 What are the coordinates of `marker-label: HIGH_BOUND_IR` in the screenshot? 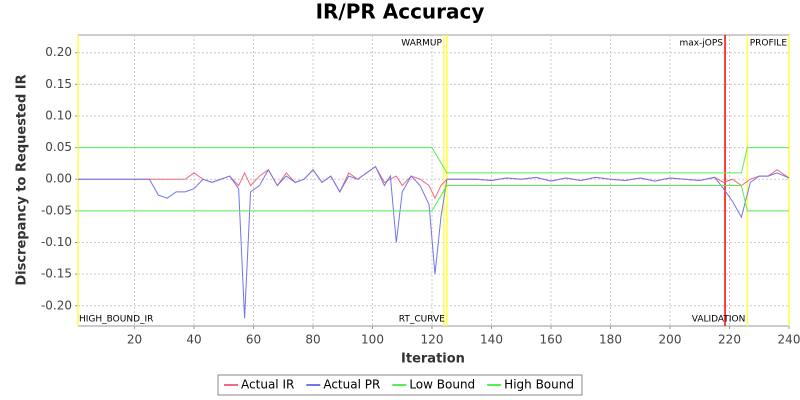 It's located at (116, 320).